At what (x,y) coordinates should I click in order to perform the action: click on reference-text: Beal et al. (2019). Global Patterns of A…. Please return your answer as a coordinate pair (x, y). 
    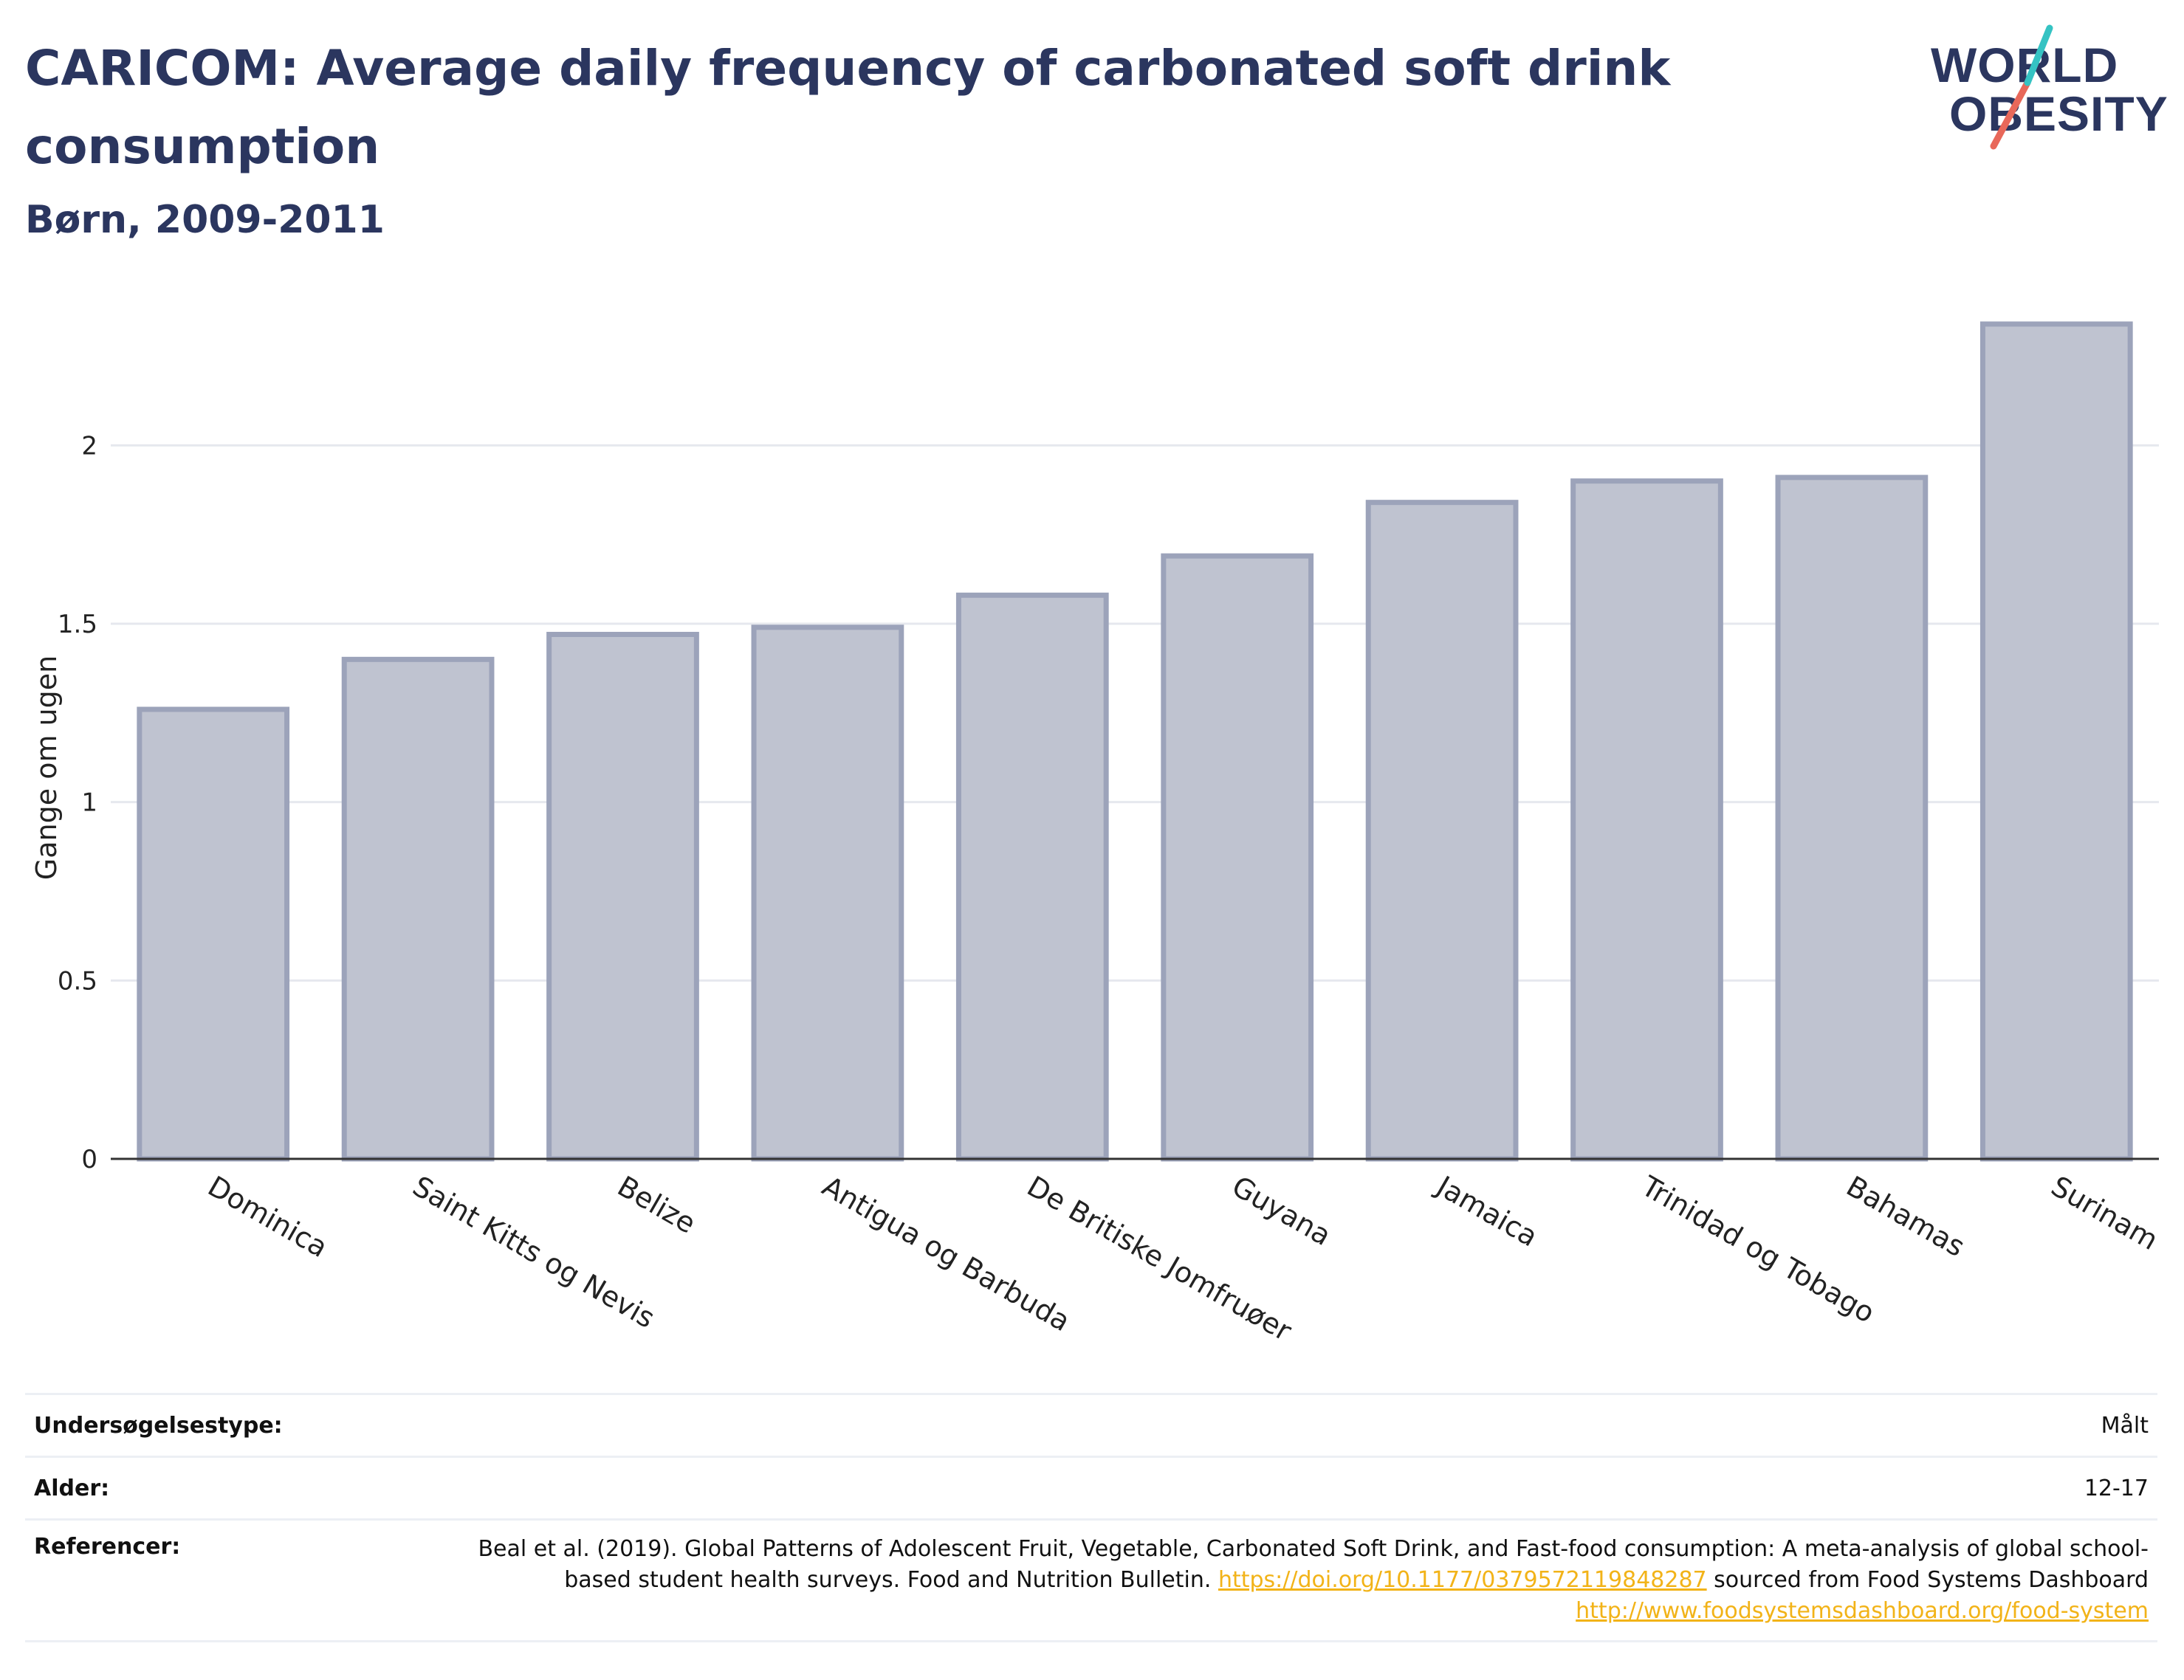
    Looking at the image, I should click on (1313, 1564).